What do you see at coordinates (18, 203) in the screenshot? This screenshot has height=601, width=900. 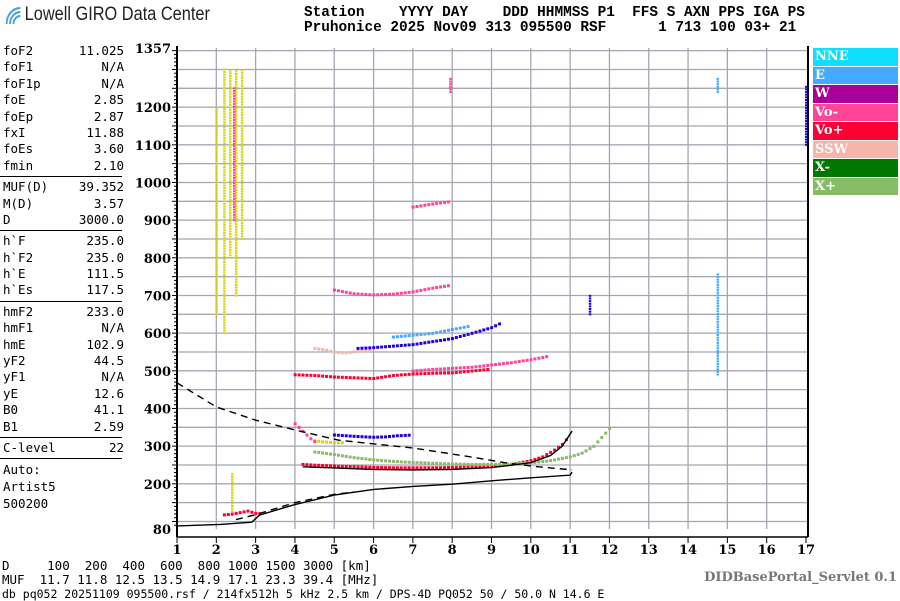 I see `param-name: M(D)` at bounding box center [18, 203].